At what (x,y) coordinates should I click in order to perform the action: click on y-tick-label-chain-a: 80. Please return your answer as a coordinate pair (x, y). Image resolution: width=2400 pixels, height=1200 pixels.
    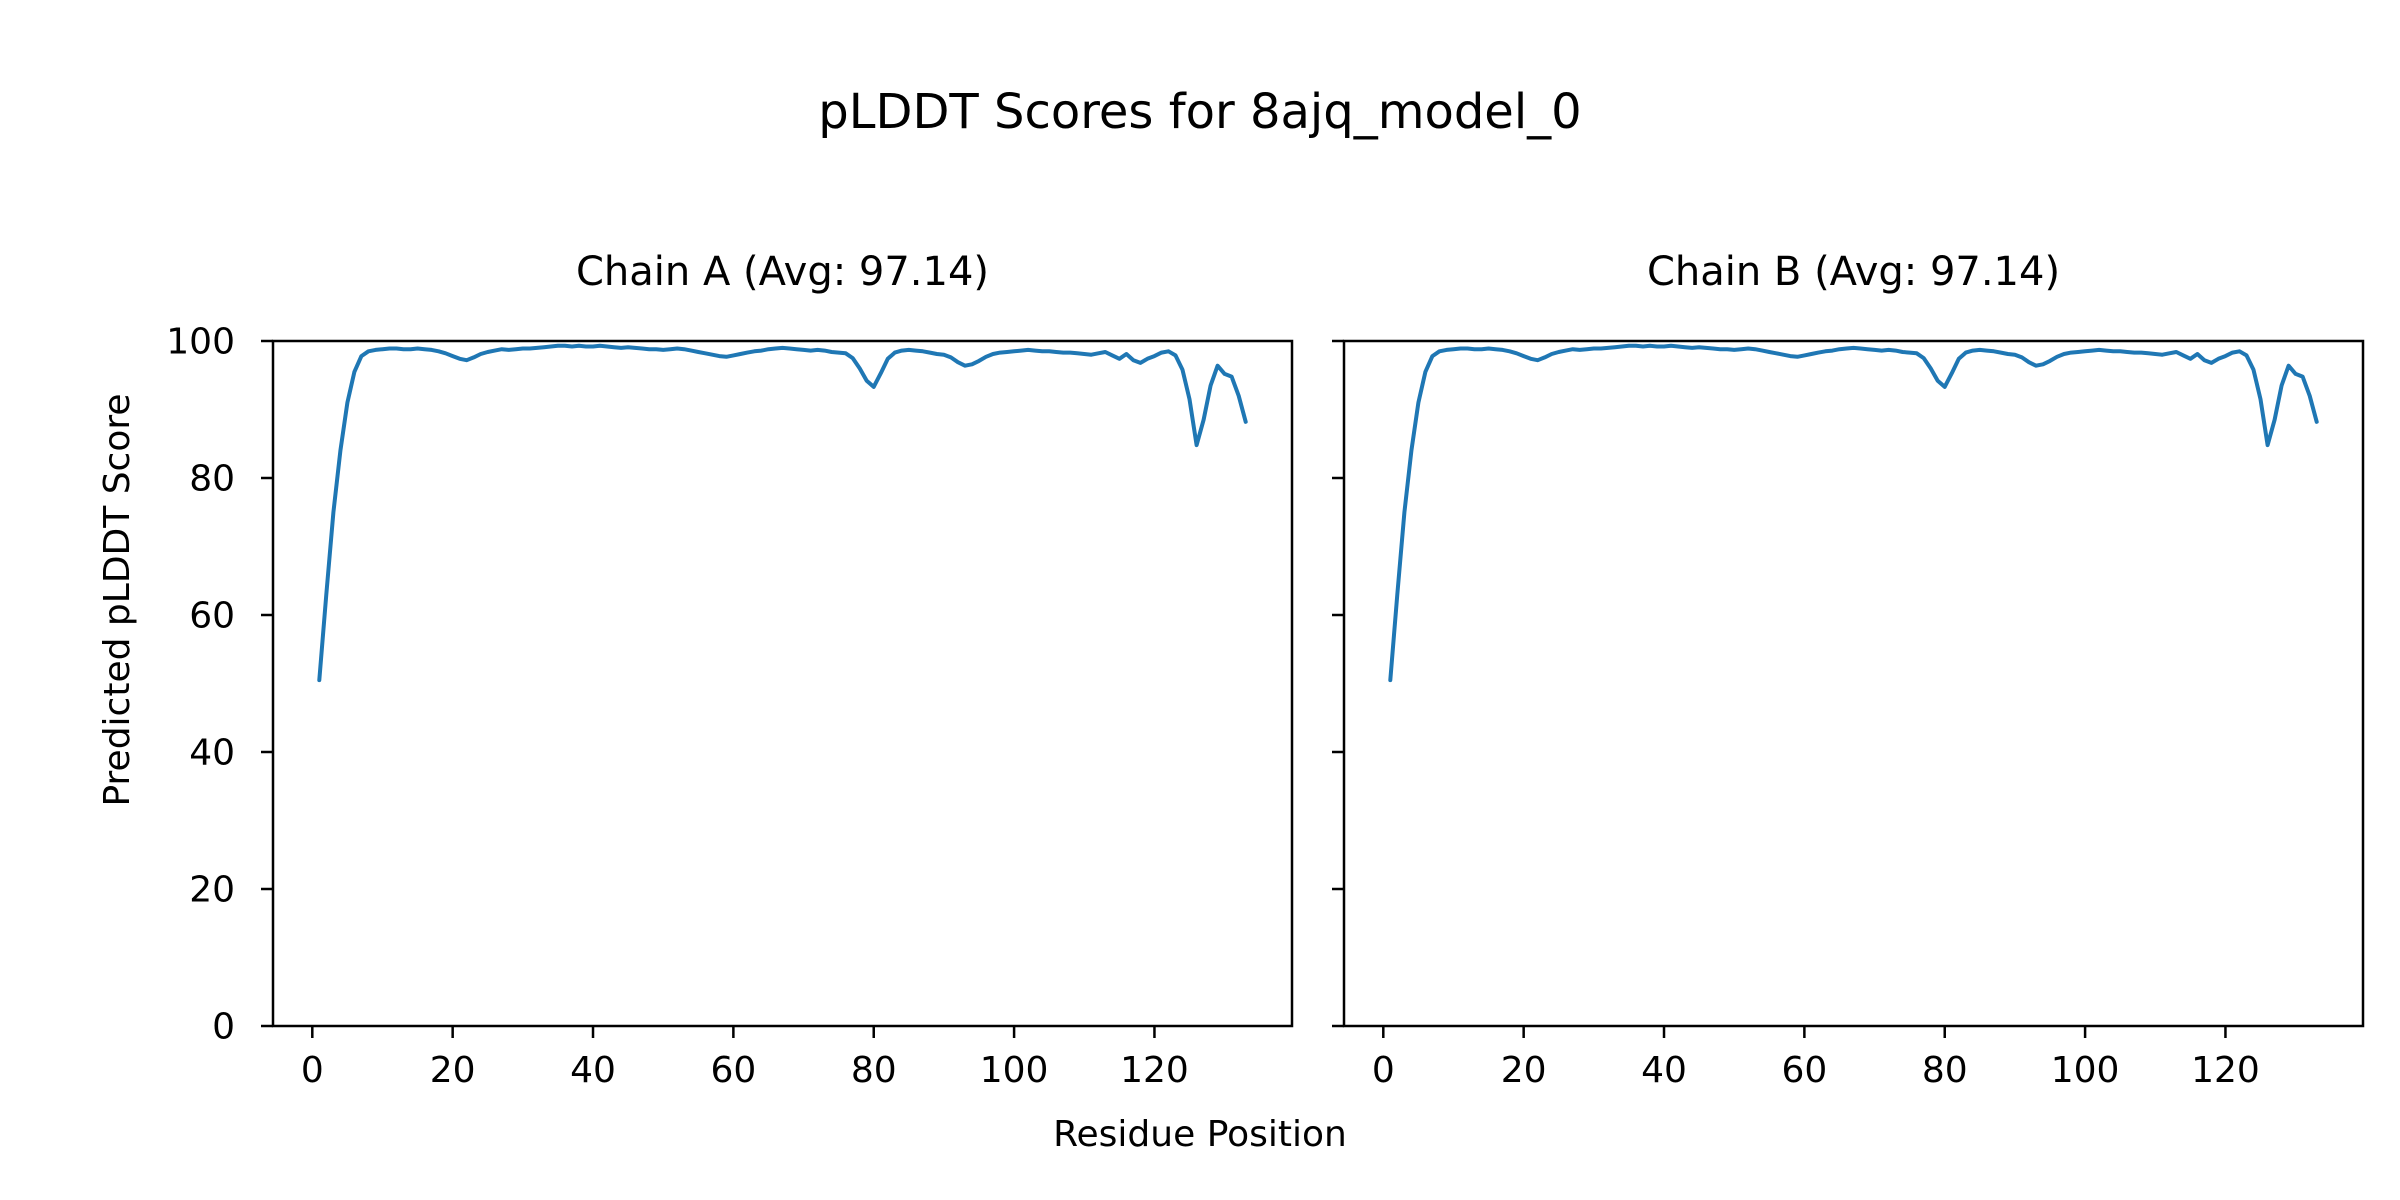
    Looking at the image, I should click on (212, 479).